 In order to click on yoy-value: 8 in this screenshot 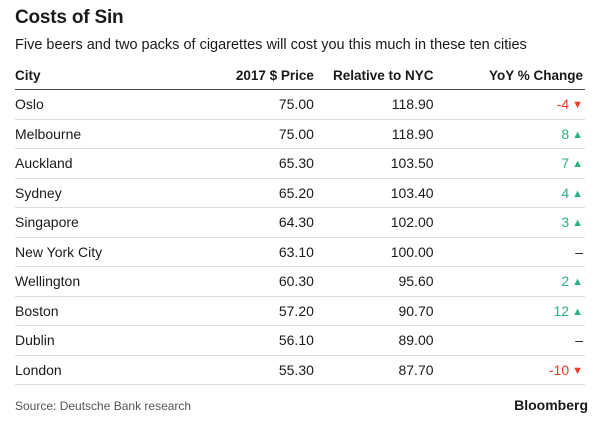, I will do `click(565, 133)`.